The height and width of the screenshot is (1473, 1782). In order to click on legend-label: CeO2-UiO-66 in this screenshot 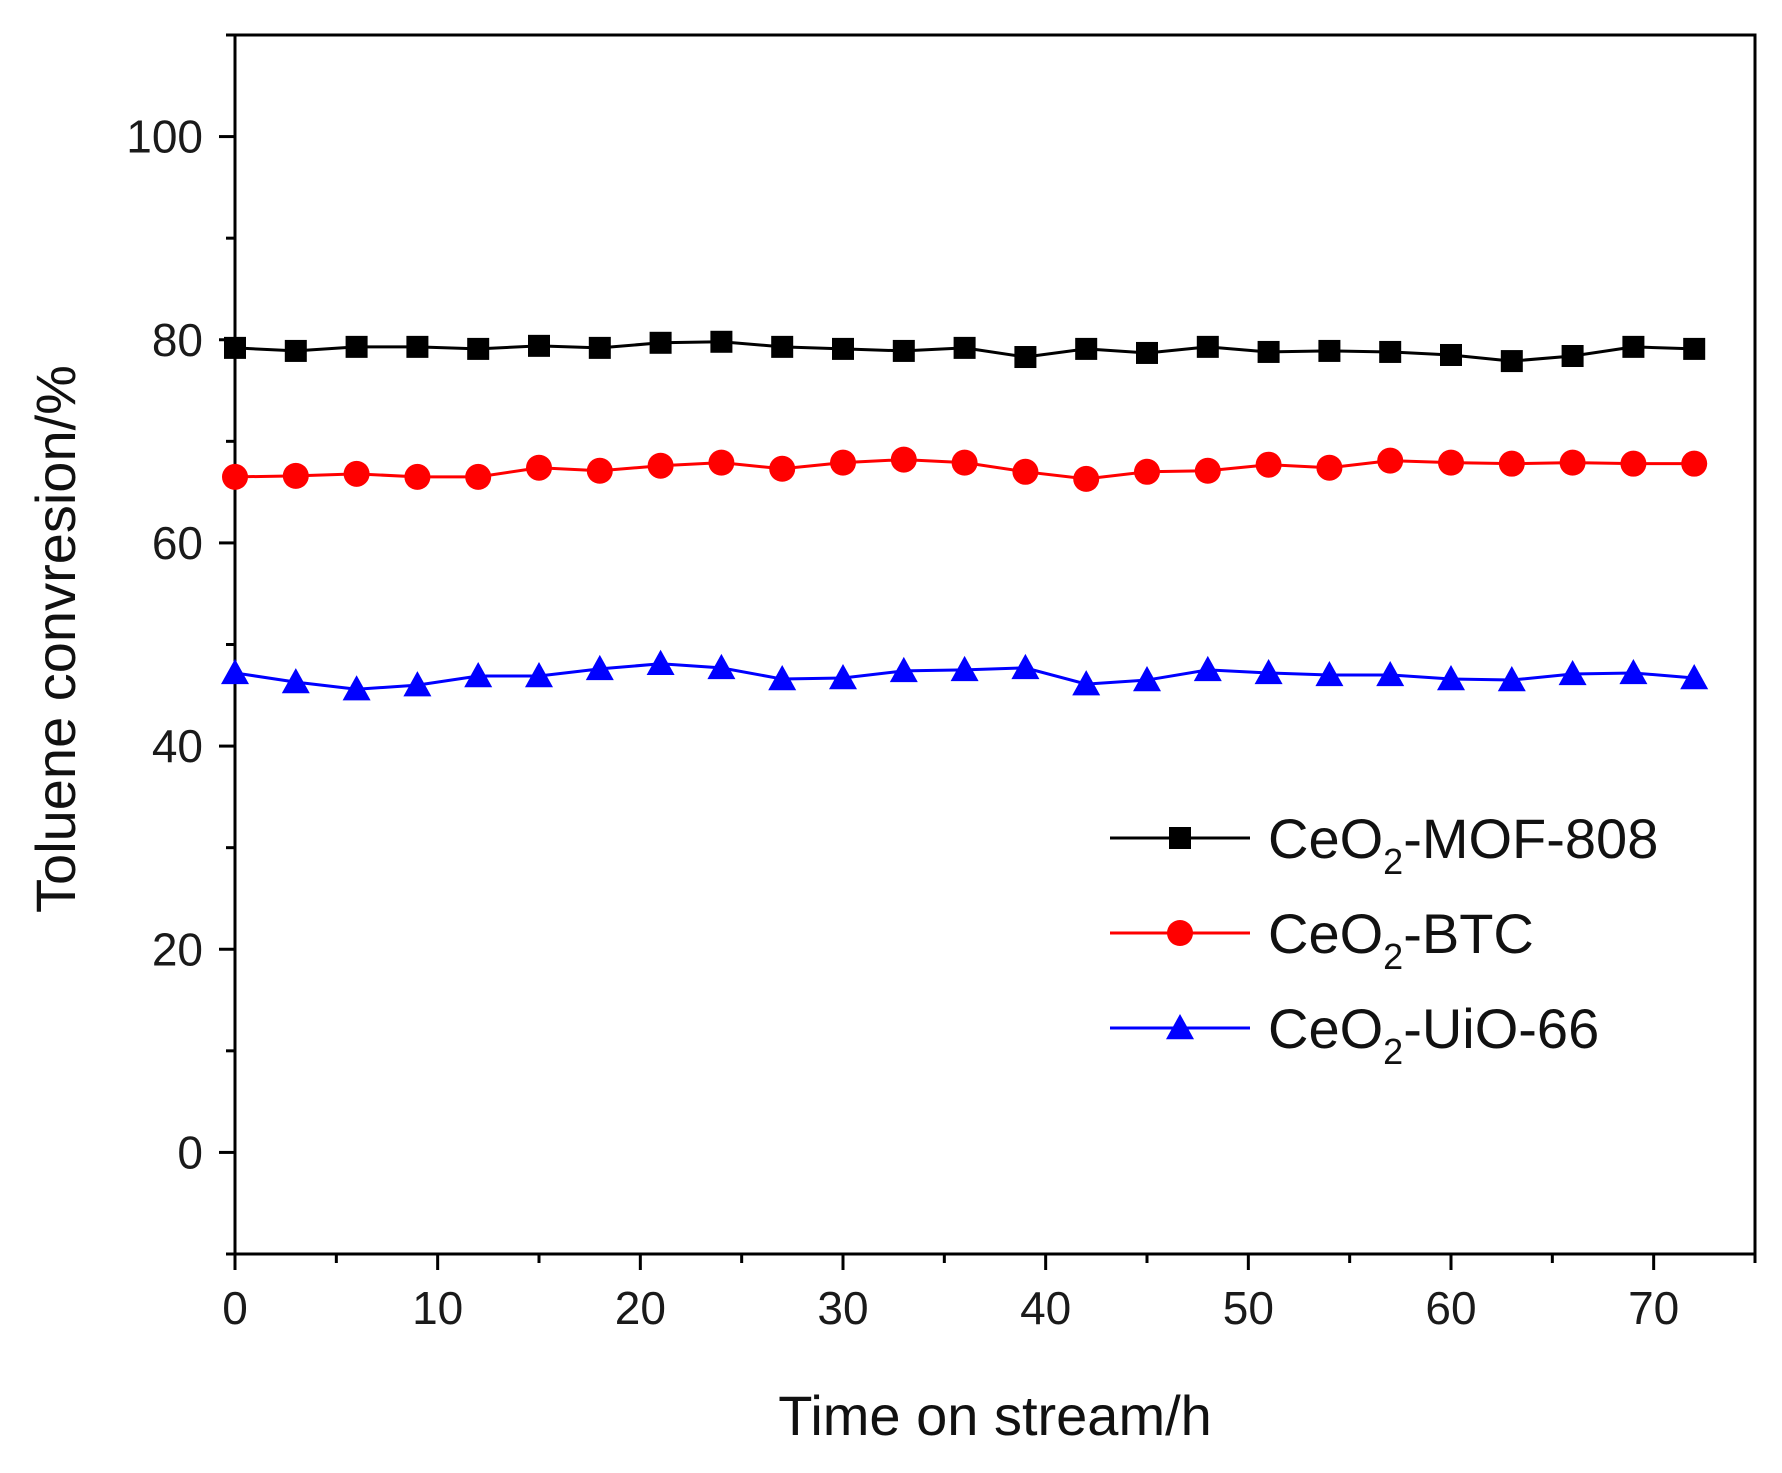, I will do `click(1433, 1034)`.